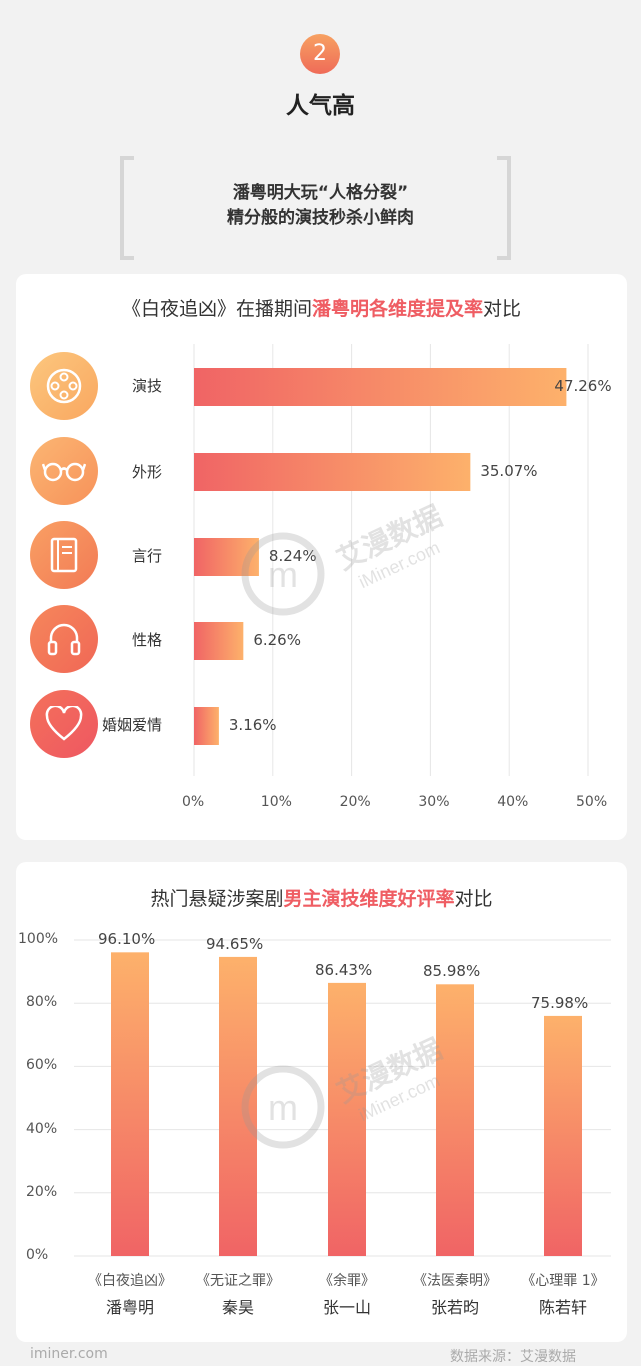 Image resolution: width=641 pixels, height=1366 pixels. I want to click on y-tick-label: 40%, so click(42, 1128).